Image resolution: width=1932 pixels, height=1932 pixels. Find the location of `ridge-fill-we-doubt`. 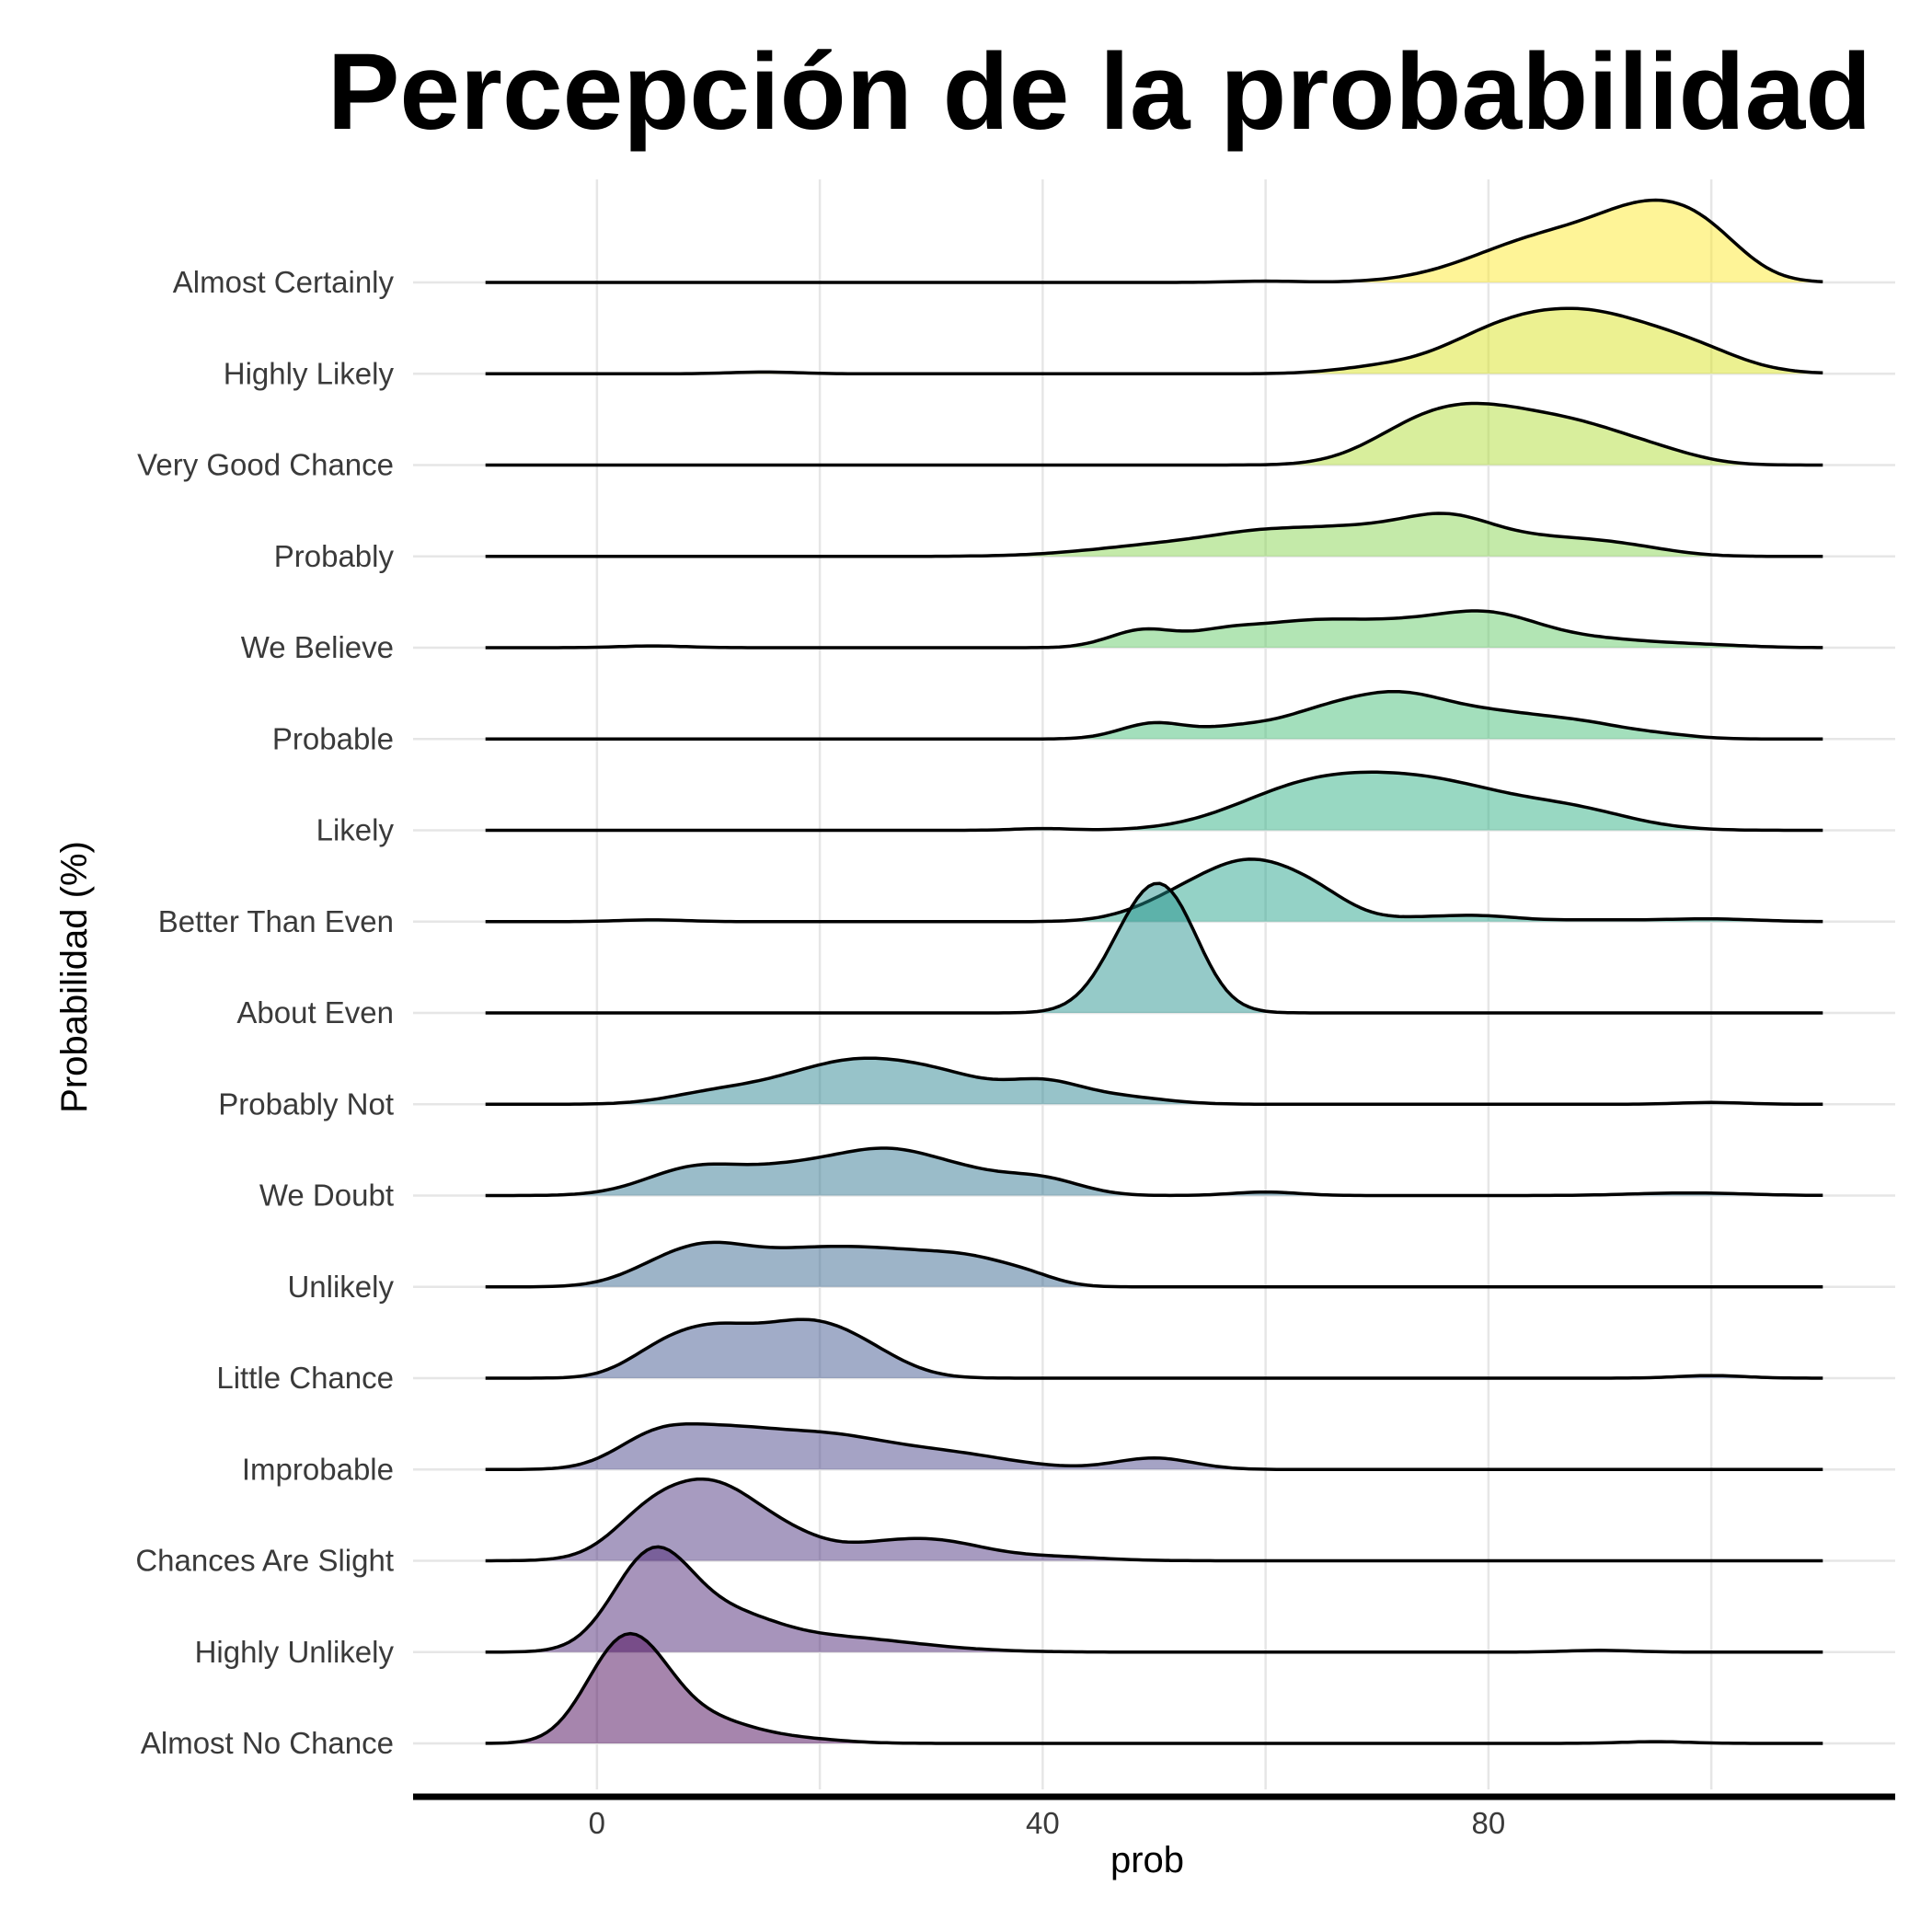

ridge-fill-we-doubt is located at coordinates (1154, 1172).